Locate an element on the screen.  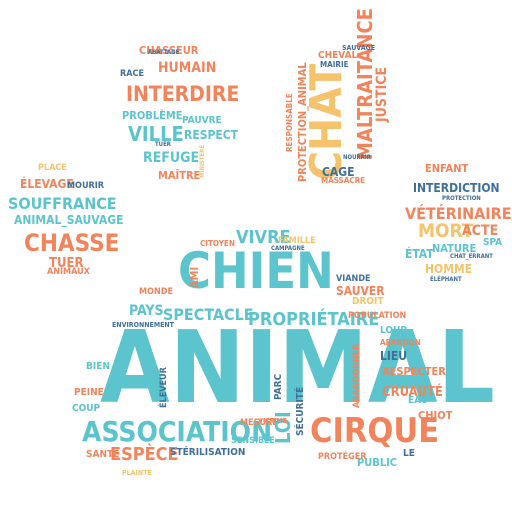
word: VIVRE is located at coordinates (263, 237).